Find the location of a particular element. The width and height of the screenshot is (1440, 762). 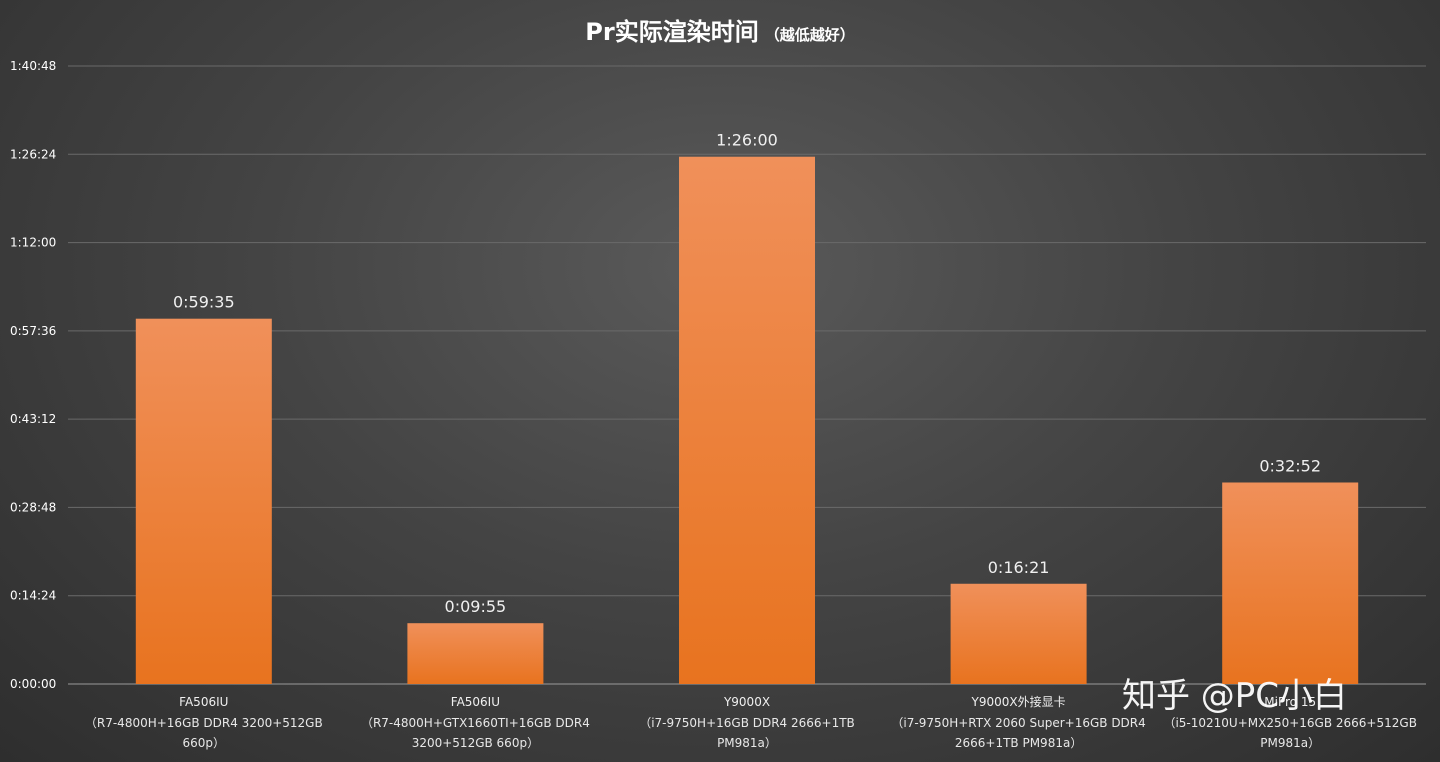

y-tick-label: 1:26:24 is located at coordinates (33, 154).